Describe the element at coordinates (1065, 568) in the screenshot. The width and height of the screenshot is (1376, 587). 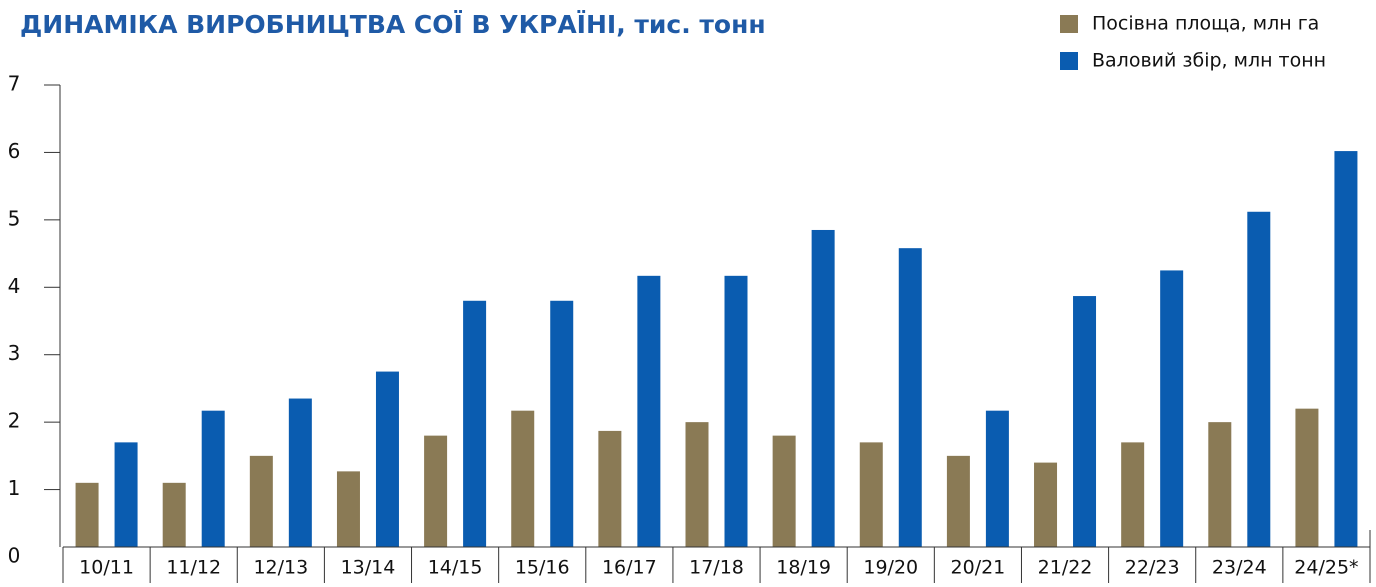
I see `x-tick-label: 21/22` at that location.